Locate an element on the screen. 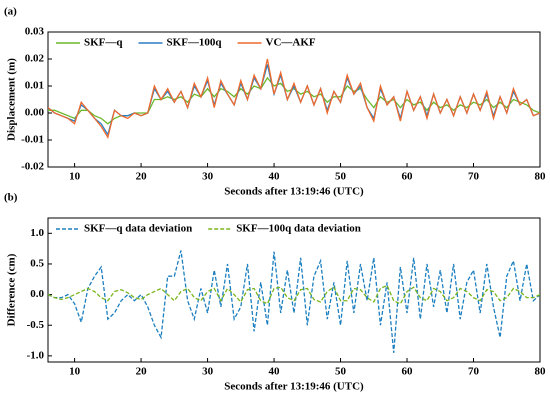  y-tick-label: 0.5 is located at coordinates (37, 263).